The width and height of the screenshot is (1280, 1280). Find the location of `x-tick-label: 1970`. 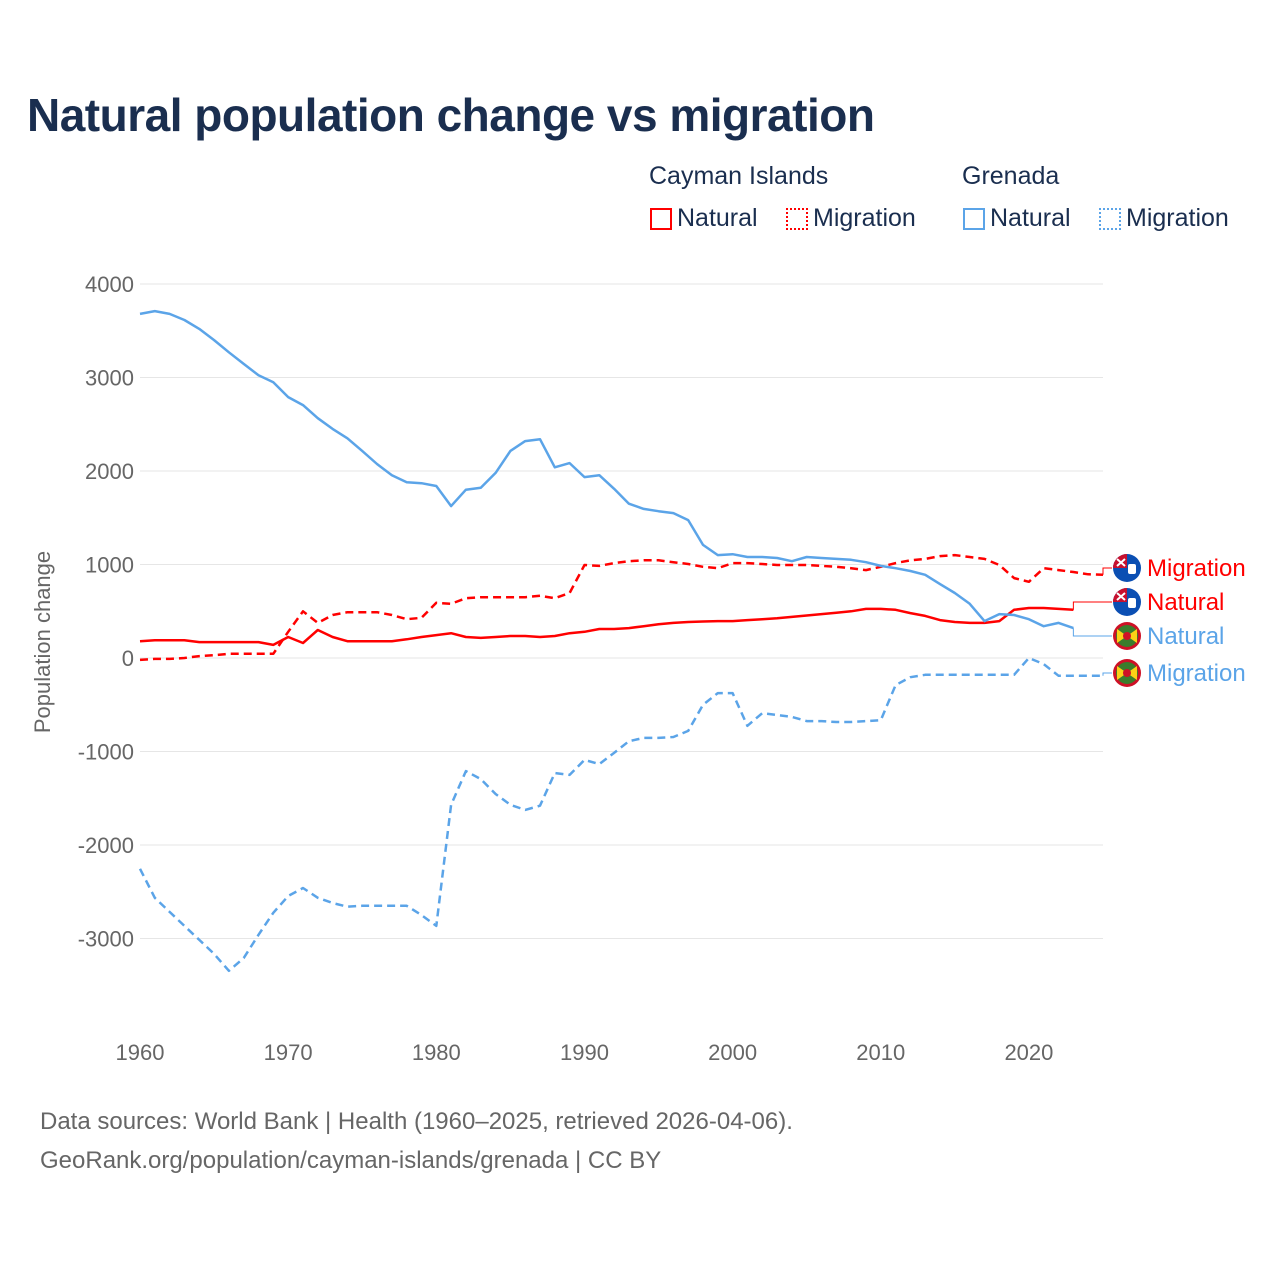

x-tick-label: 1970 is located at coordinates (288, 1052).